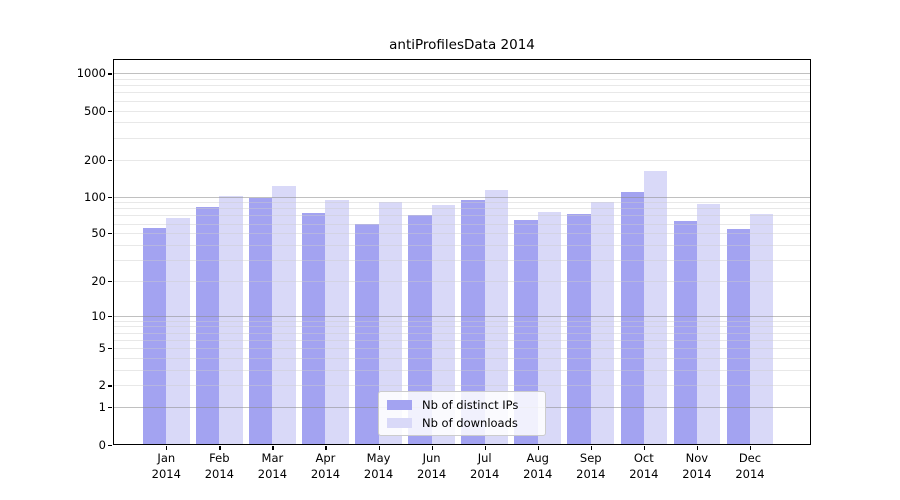 This screenshot has width=900, height=500. I want to click on chart-title: antiProfilesData 2014, so click(462, 45).